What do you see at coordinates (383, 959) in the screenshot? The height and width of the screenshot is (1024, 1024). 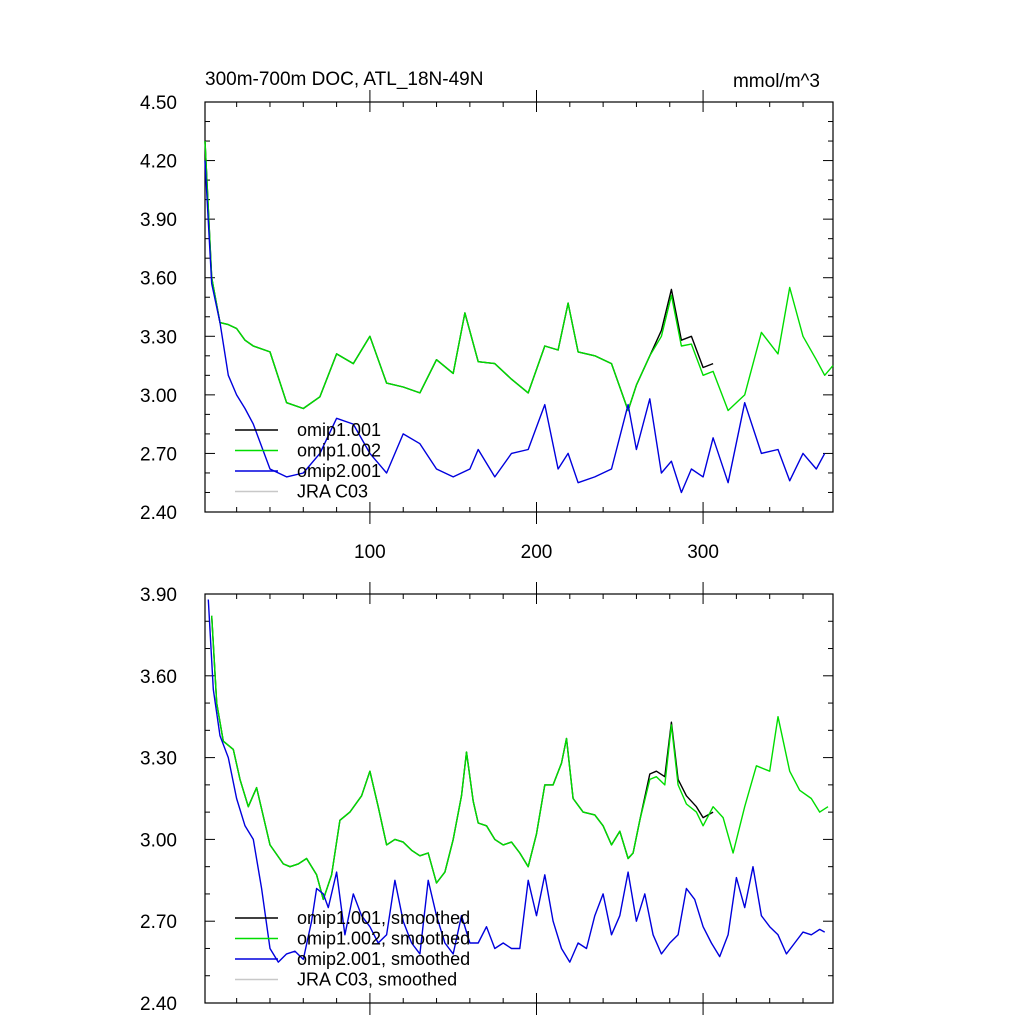 I see `legend-label: omip2.001, smoothed` at bounding box center [383, 959].